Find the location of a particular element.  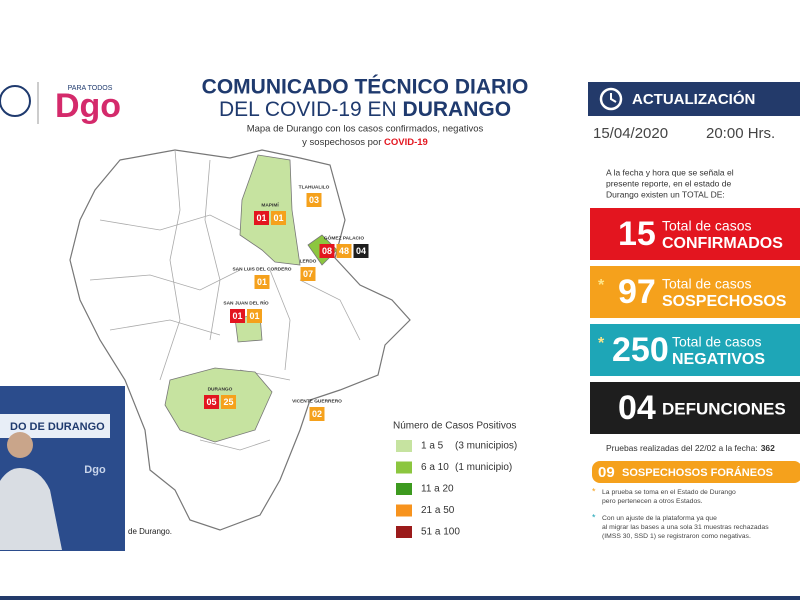

case-badge-text: 02 is located at coordinates (317, 414).